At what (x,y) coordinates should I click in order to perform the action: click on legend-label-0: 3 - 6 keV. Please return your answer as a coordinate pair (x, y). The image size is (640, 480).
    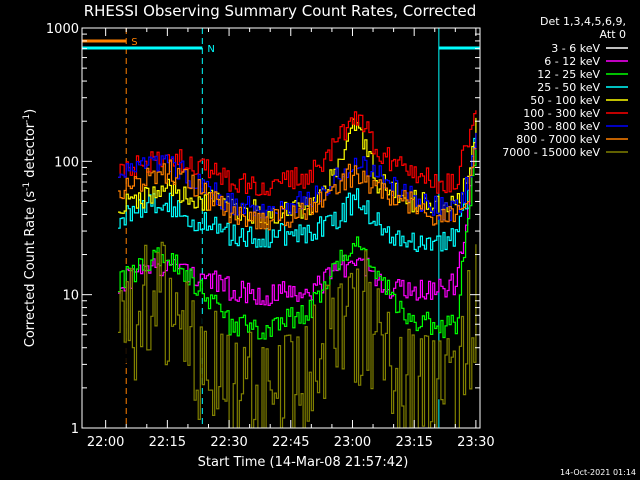
    Looking at the image, I should click on (575, 48).